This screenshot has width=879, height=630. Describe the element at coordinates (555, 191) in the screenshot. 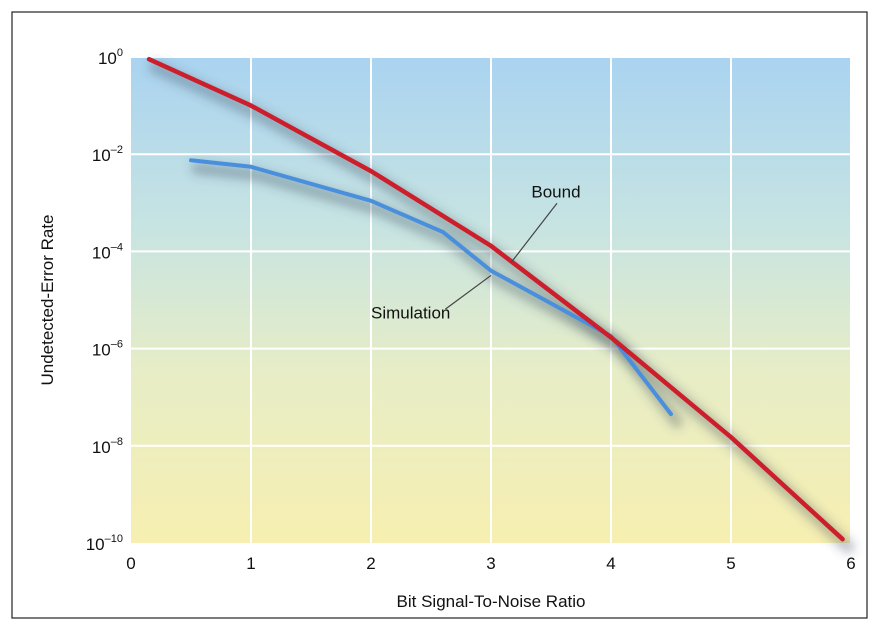

I see `bound-label: Bound` at that location.